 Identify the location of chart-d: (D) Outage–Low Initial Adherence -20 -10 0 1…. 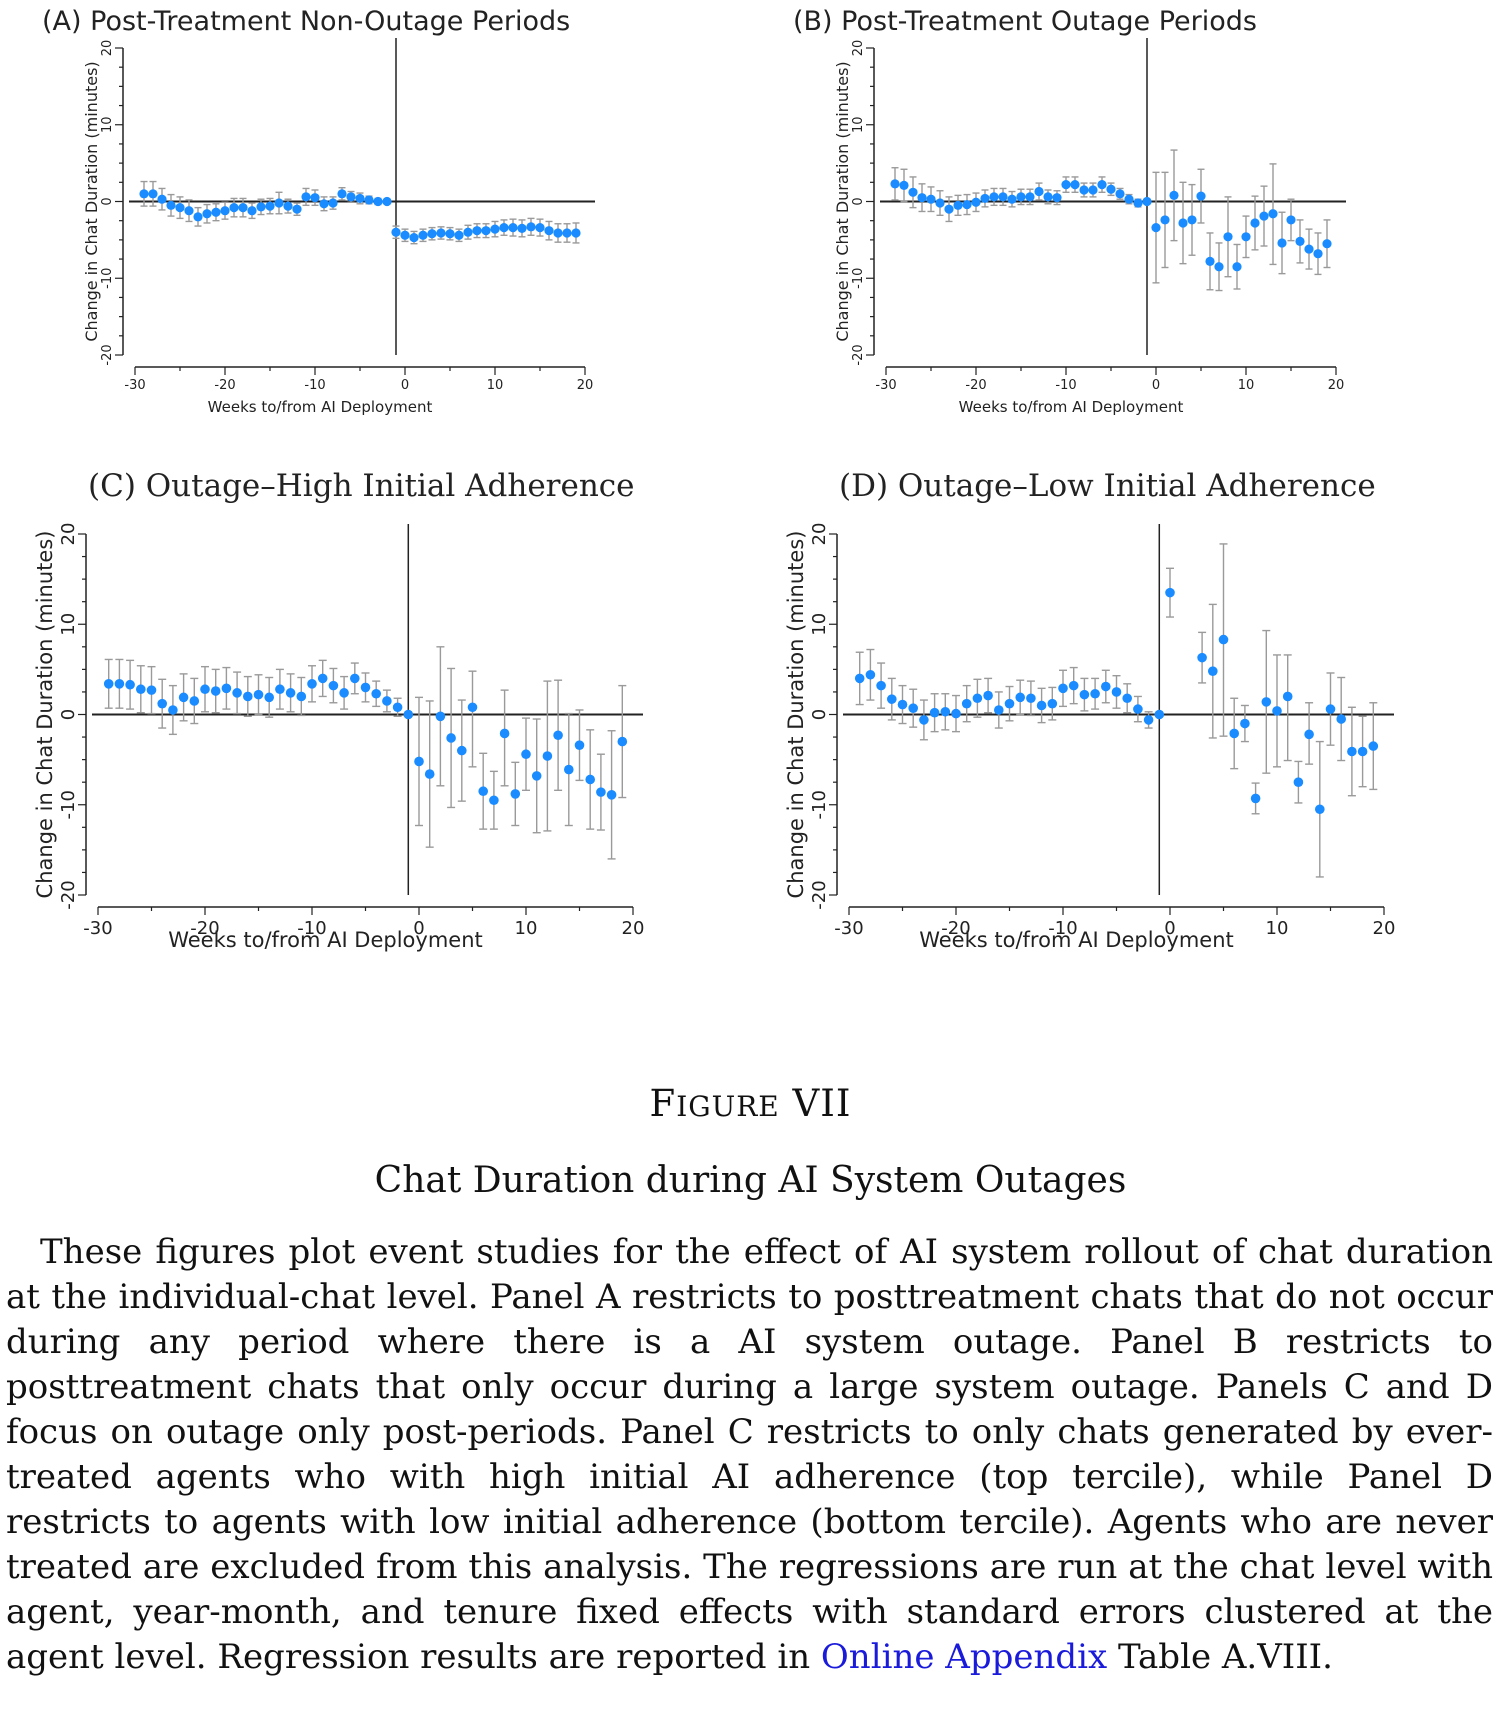
(1089, 711).